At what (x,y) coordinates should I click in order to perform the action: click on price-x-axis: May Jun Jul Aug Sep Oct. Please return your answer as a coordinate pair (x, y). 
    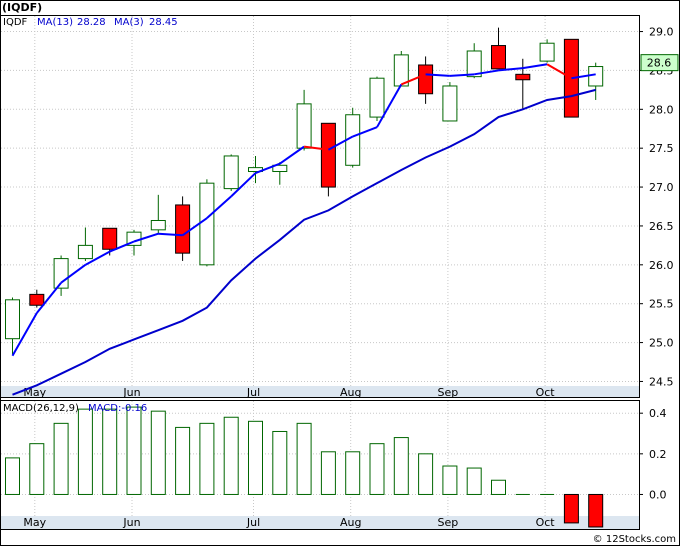
    Looking at the image, I should click on (289, 392).